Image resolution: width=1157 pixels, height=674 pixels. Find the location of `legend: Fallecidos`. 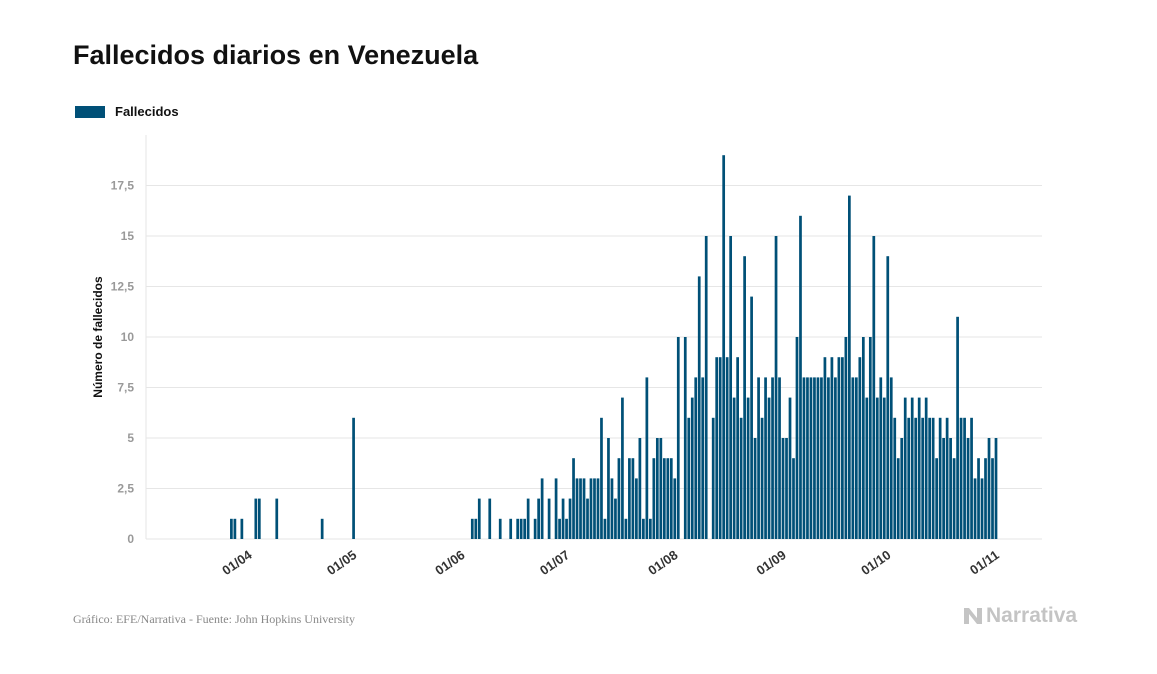

legend: Fallecidos is located at coordinates (127, 111).